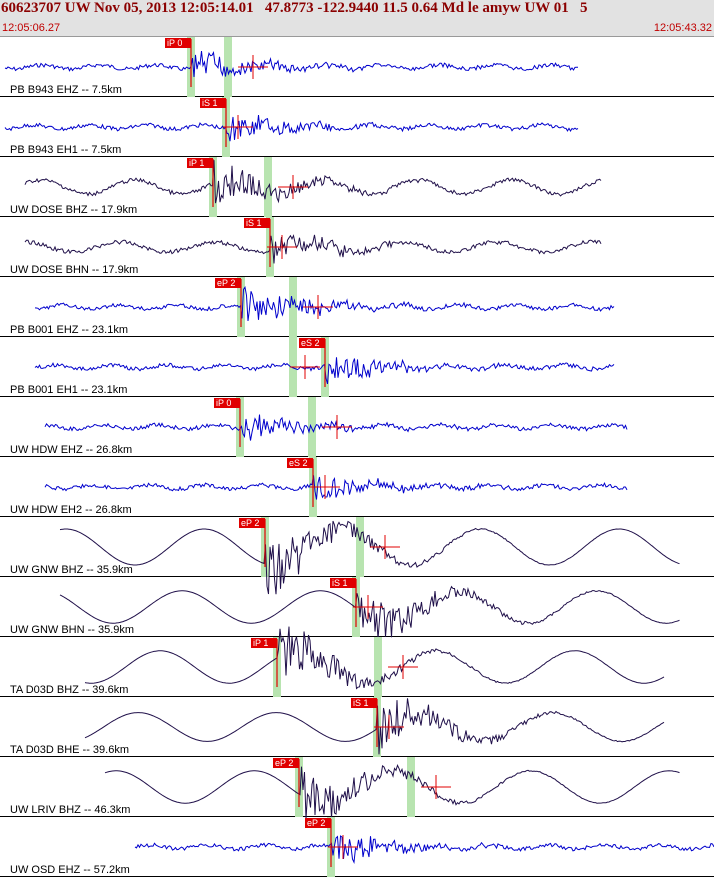  Describe the element at coordinates (69, 750) in the screenshot. I see `channel-label: TA D03D BHE -- 39.6km` at that location.